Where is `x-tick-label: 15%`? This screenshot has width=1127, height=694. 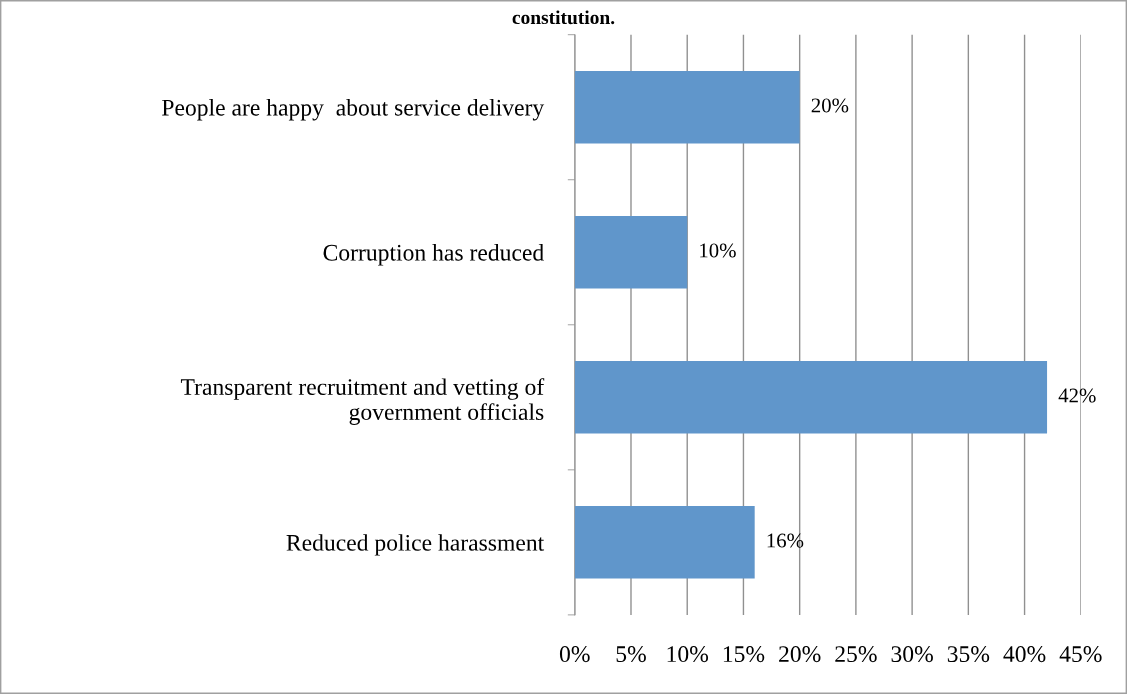 x-tick-label: 15% is located at coordinates (744, 654).